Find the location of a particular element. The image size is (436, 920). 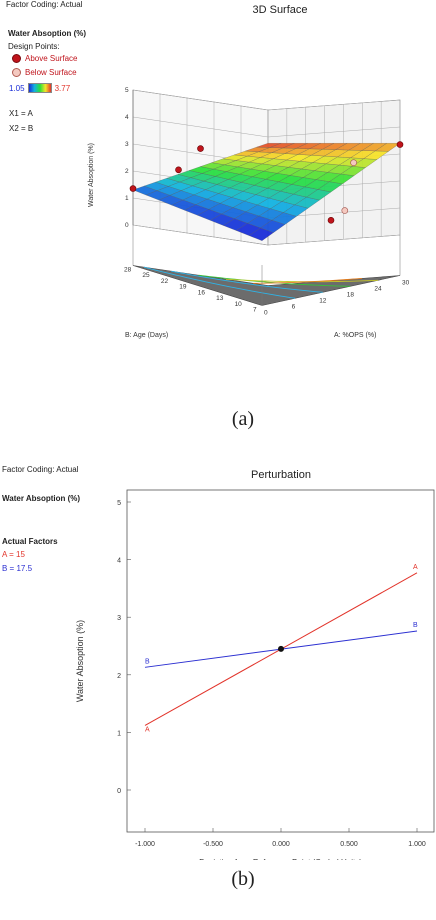

panel-b-caption: (b) is located at coordinates (243, 879).